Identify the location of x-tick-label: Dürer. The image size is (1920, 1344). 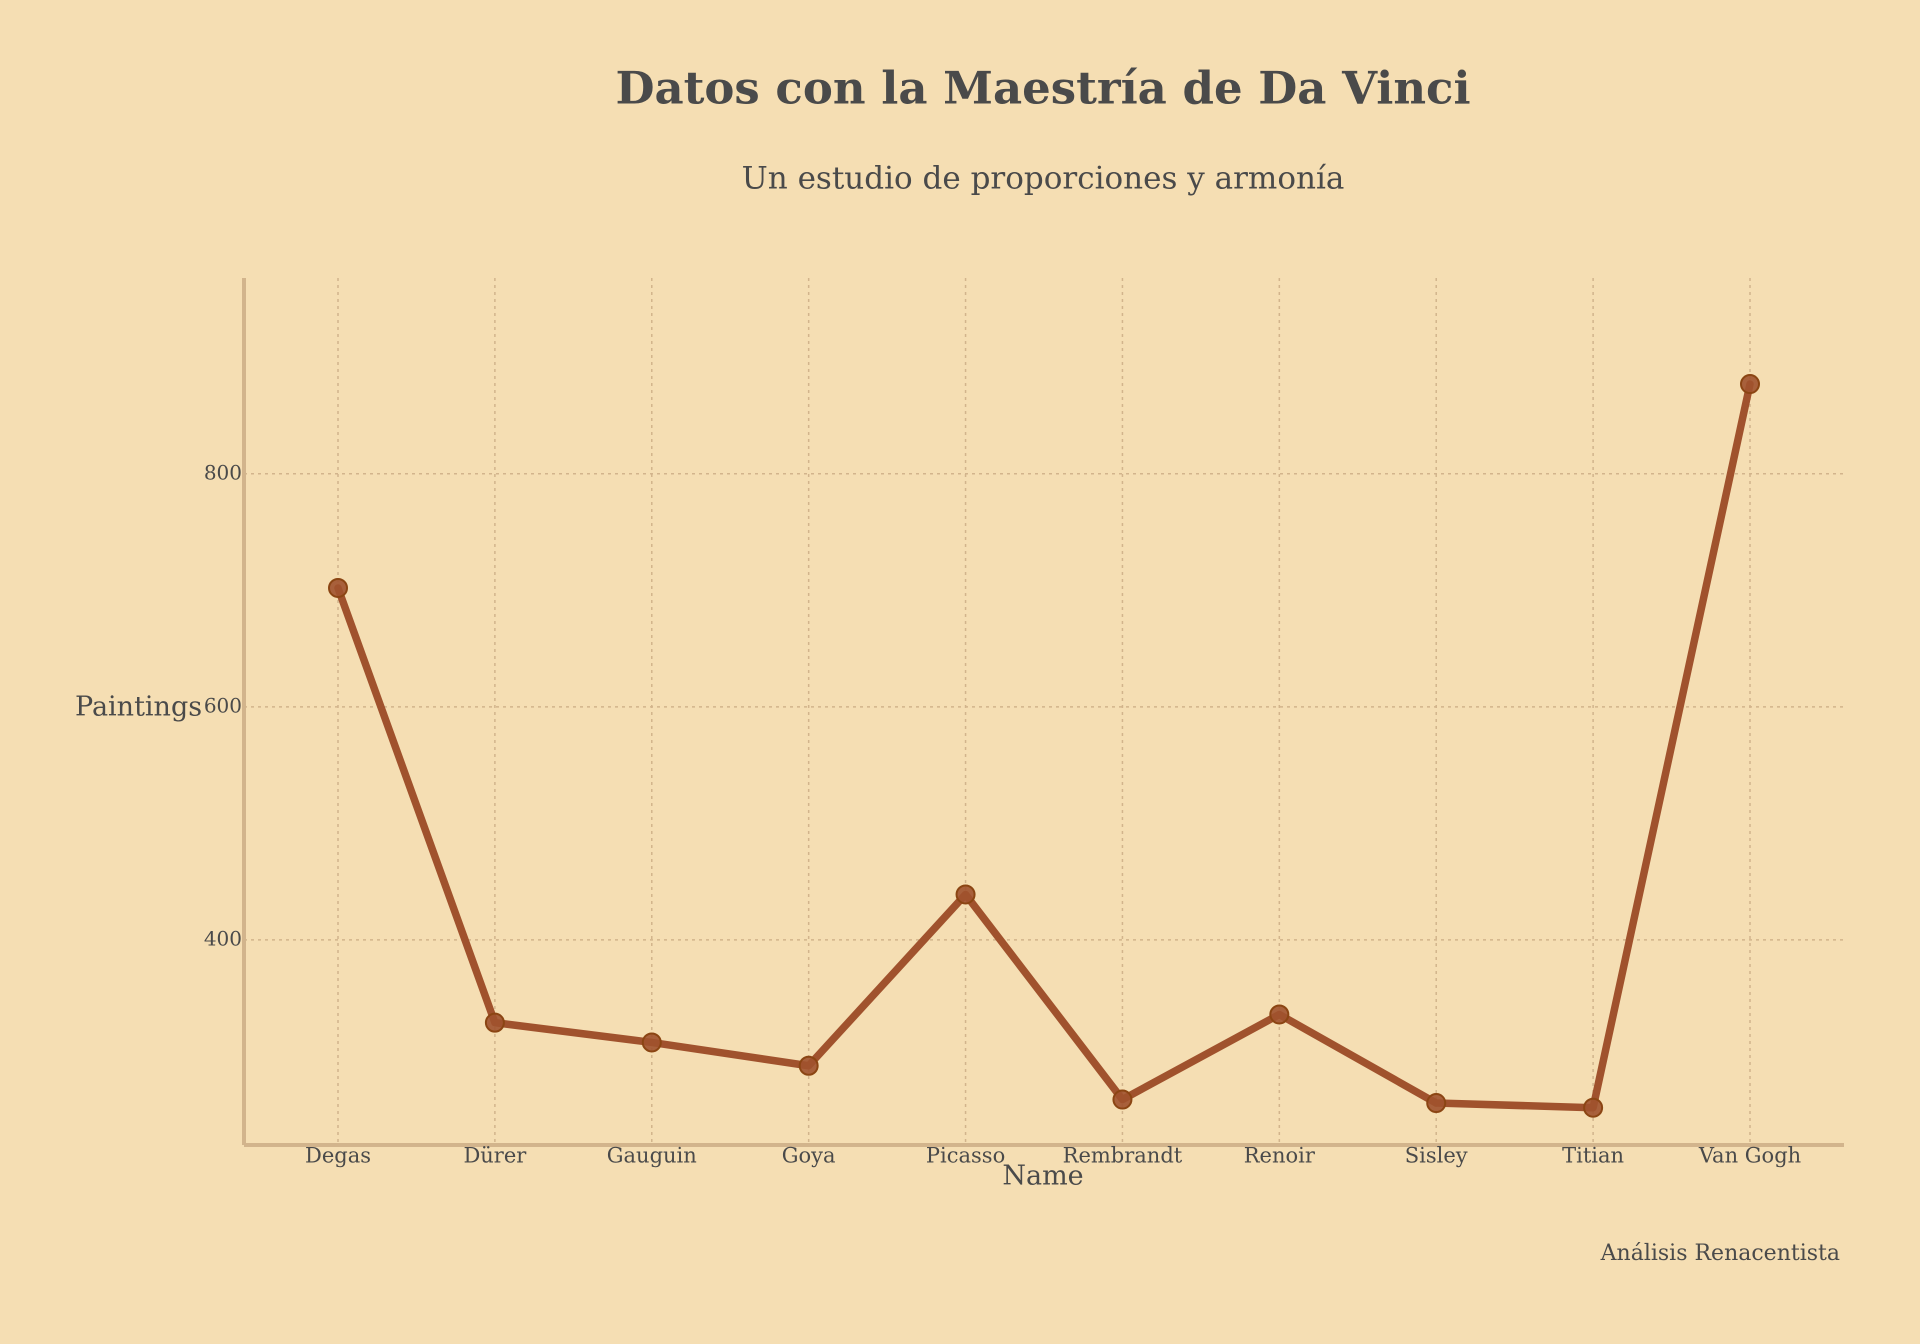
(495, 1156).